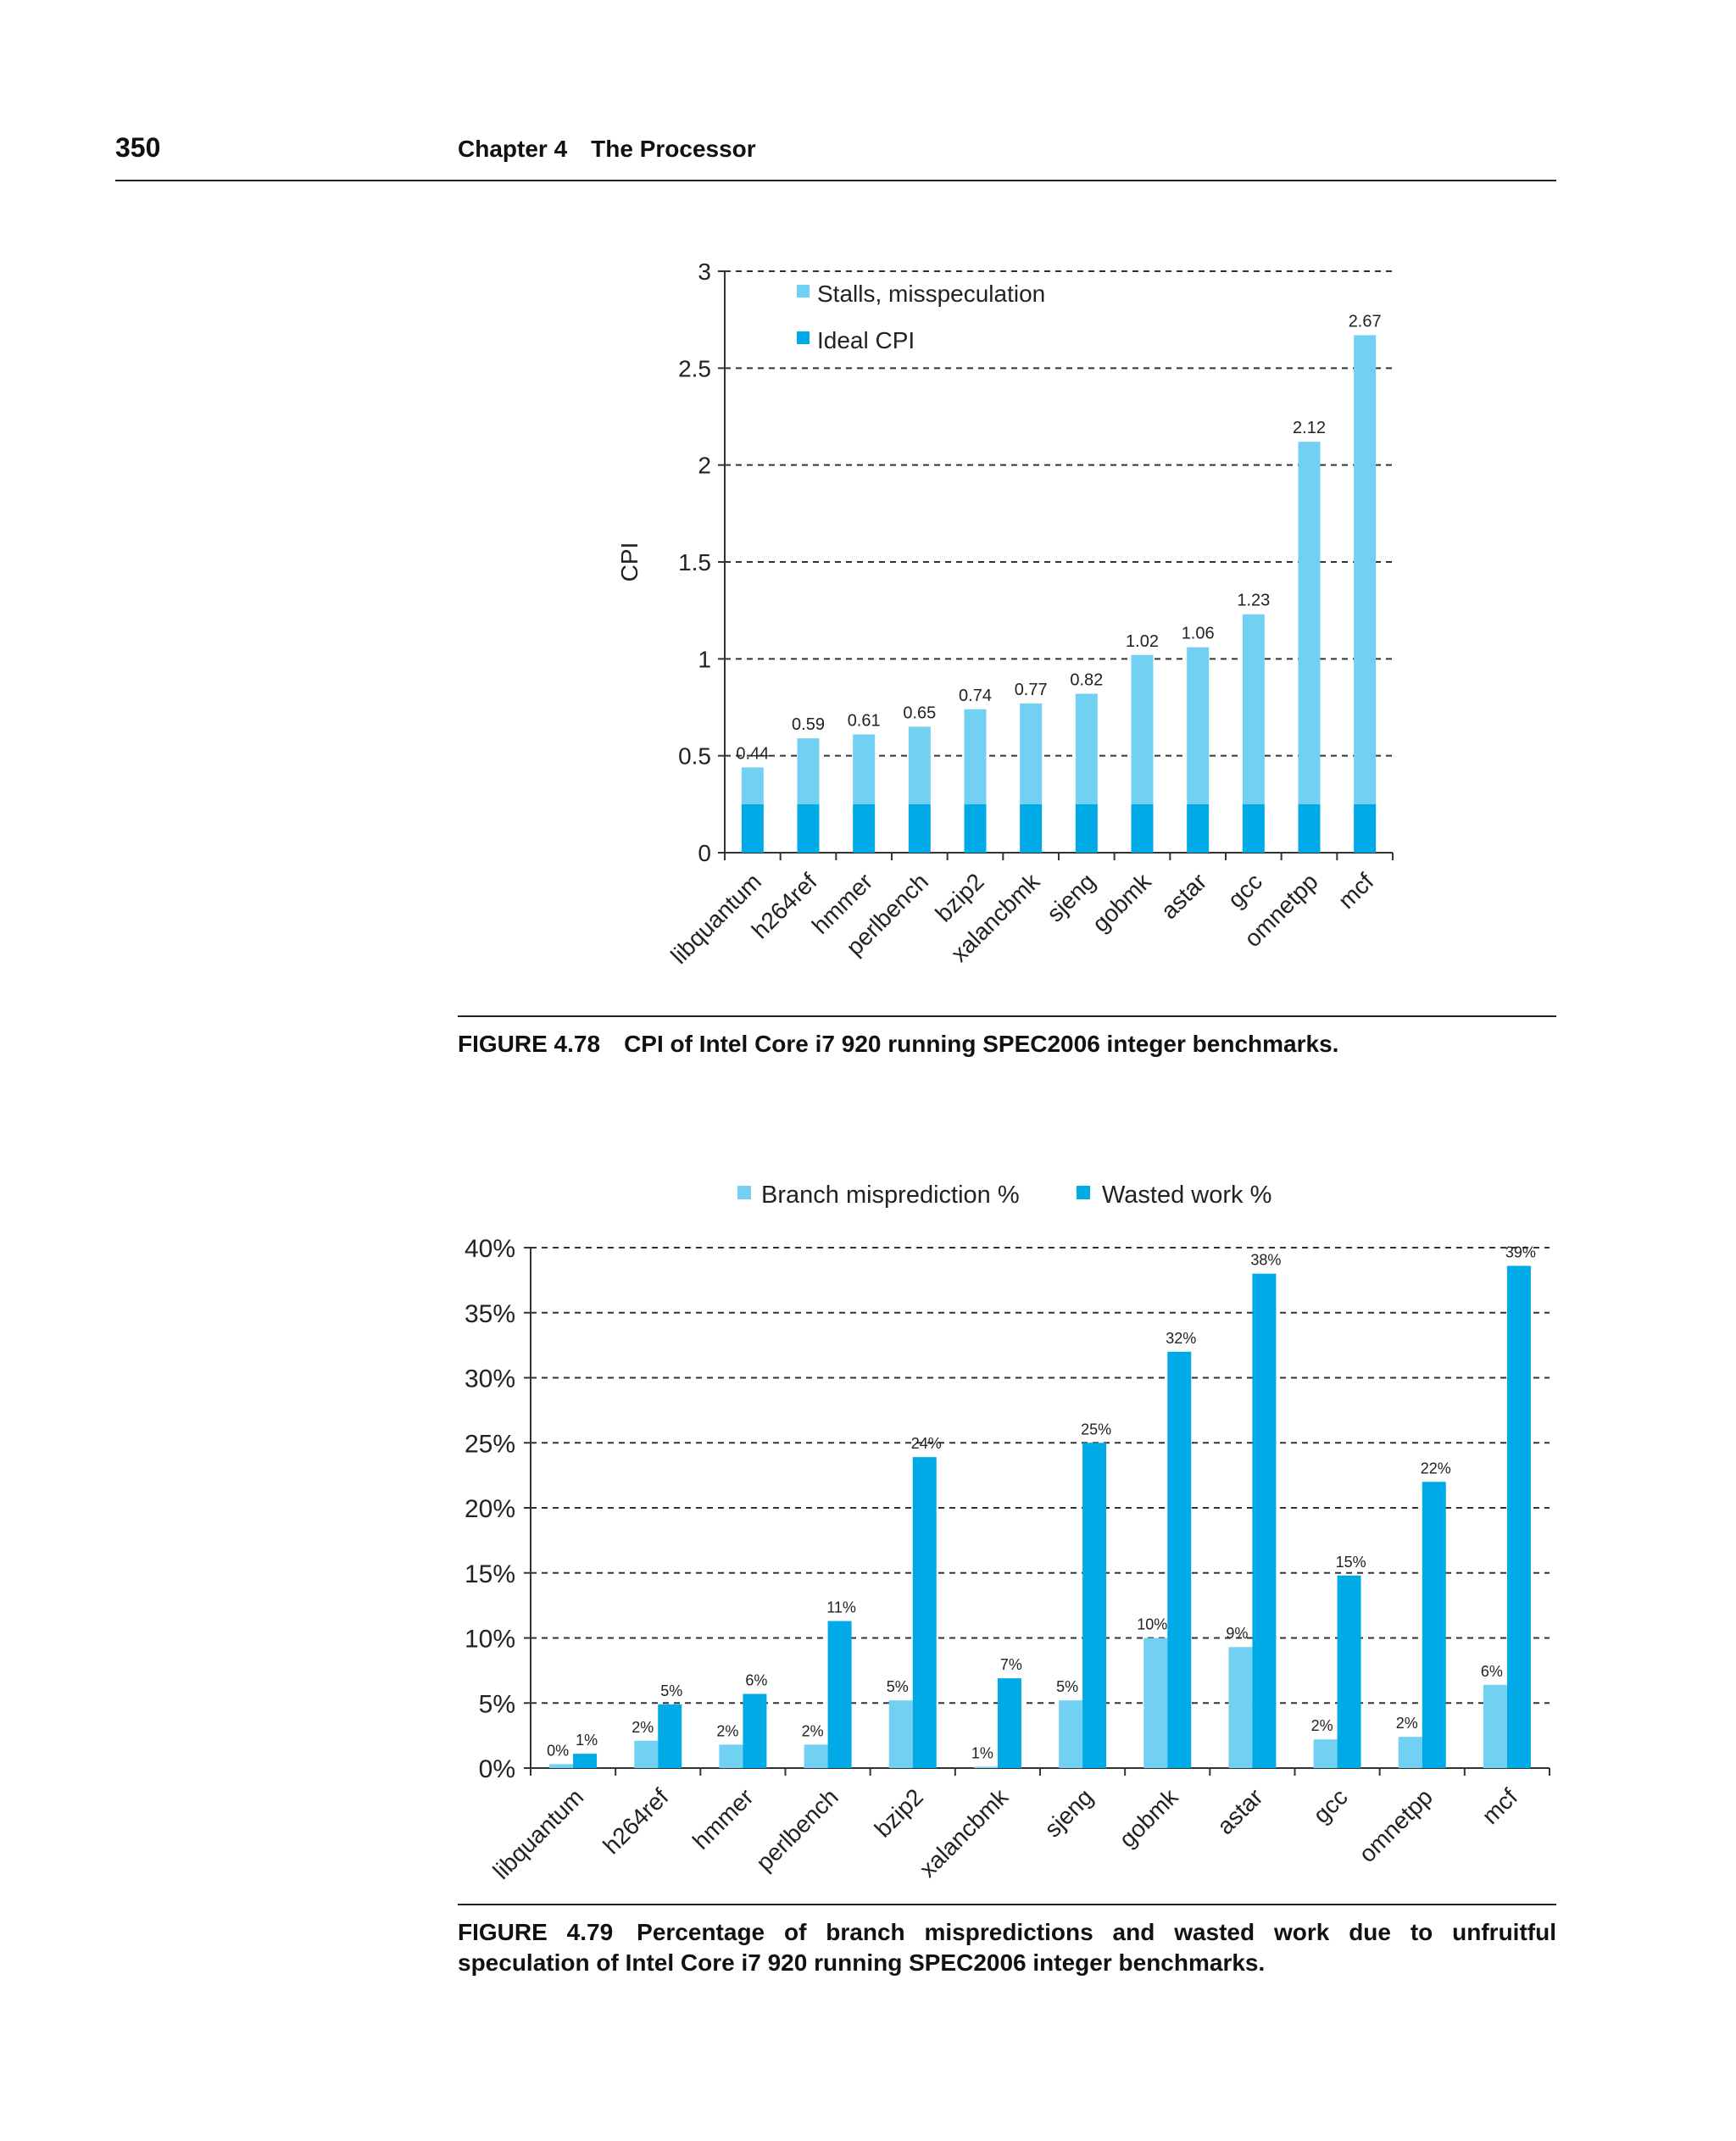 This screenshot has width=1736, height=2141. I want to click on bar-wasted-omnetpp, so click(1434, 1625).